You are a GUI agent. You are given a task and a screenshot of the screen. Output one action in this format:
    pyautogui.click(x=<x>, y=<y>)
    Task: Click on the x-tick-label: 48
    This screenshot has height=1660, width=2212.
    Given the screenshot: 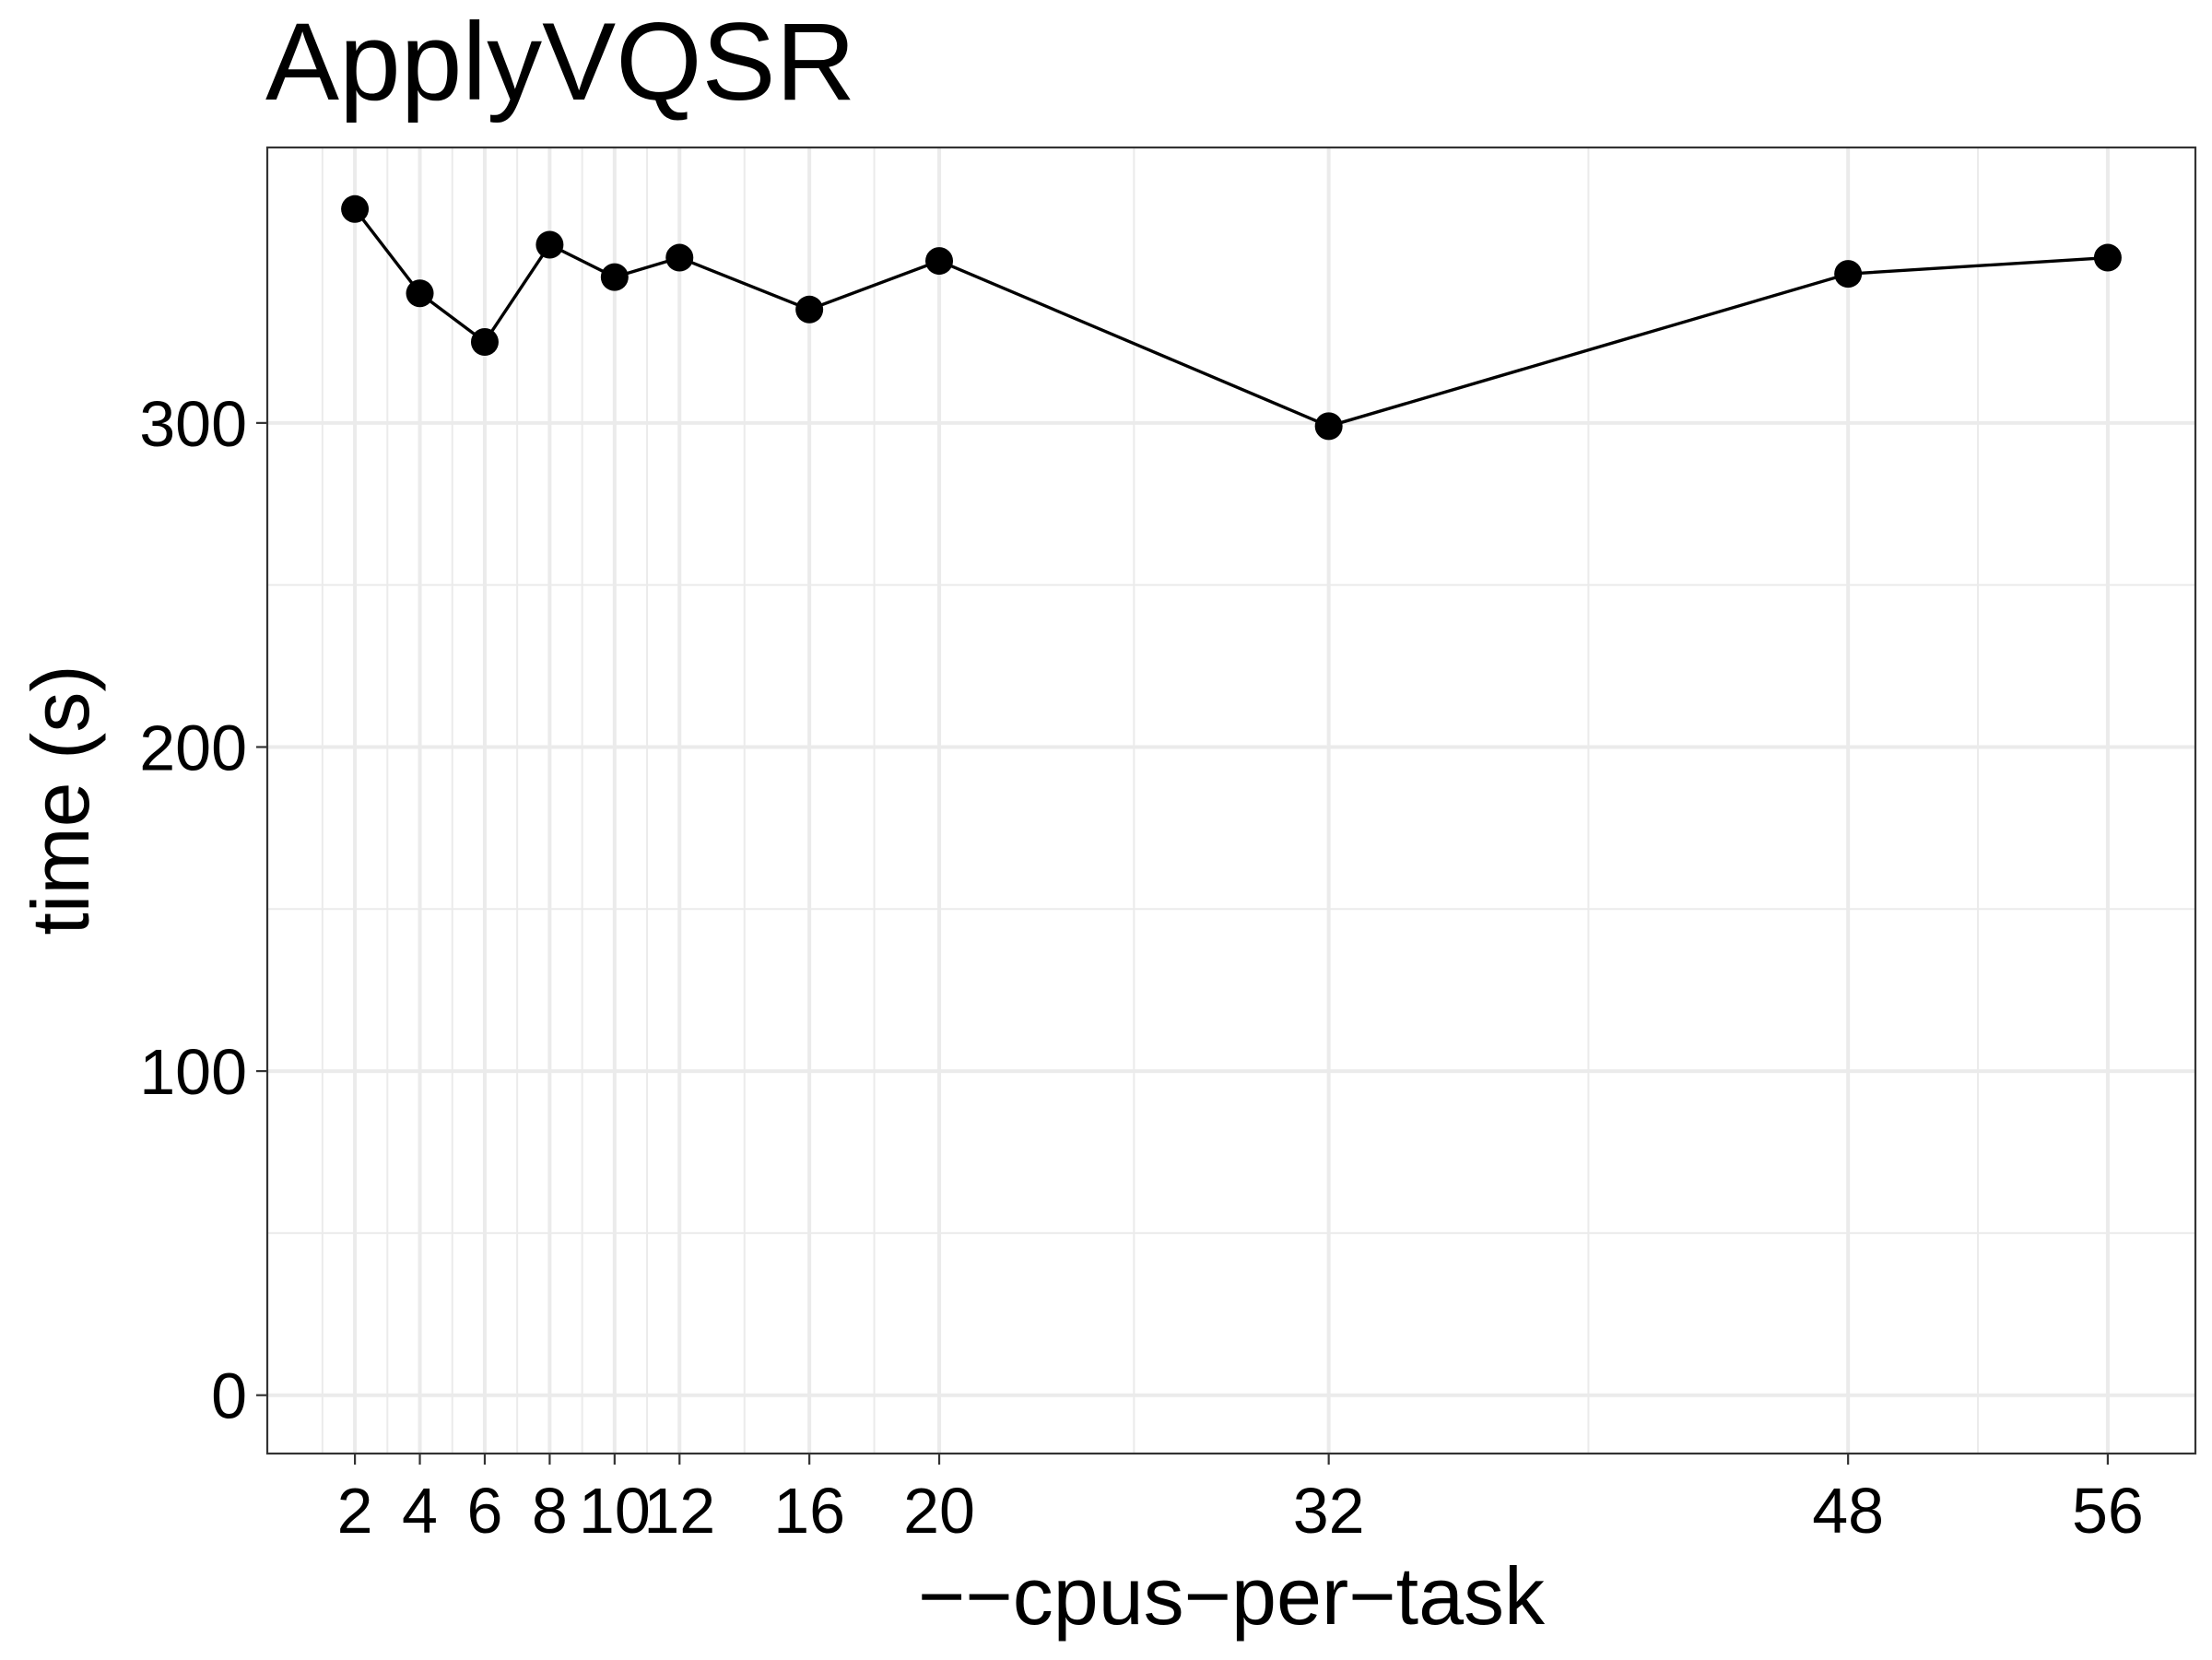 What is the action you would take?
    pyautogui.click(x=1848, y=1511)
    